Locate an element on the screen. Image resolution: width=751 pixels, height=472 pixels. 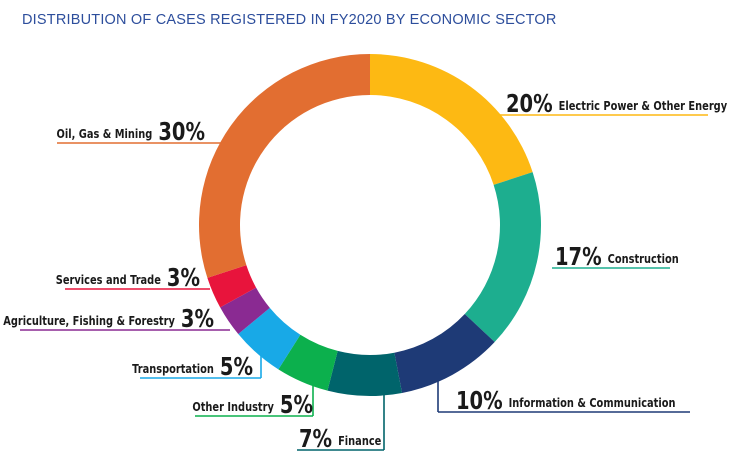
slice-label-services-and-trade: Services and Trade is located at coordinates (108, 280).